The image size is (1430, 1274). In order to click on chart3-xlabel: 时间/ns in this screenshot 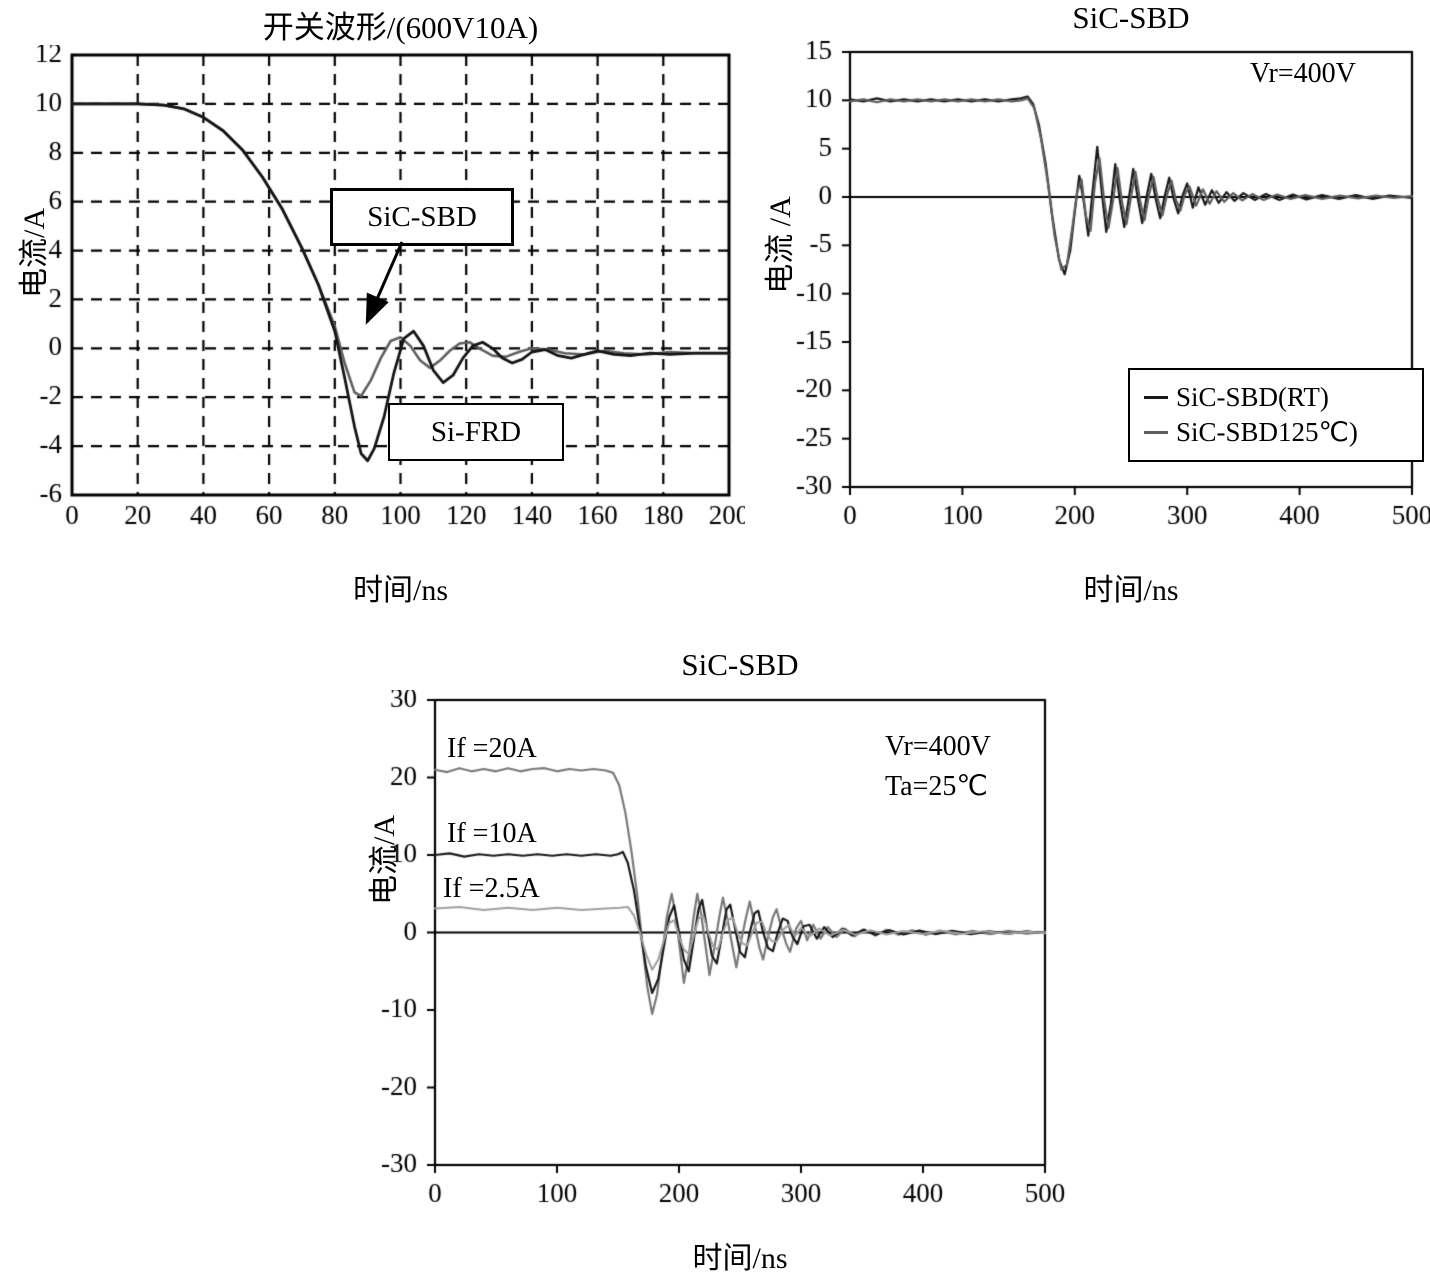, I will do `click(740, 1258)`.